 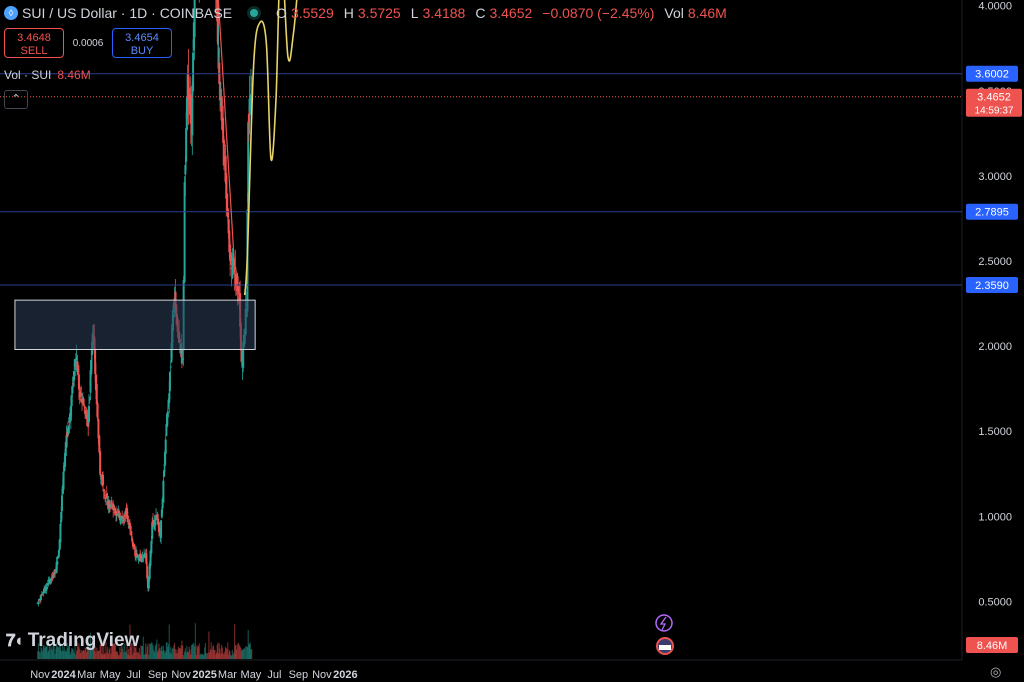 I want to click on y-tick-label: 2.5000, so click(x=995, y=262).